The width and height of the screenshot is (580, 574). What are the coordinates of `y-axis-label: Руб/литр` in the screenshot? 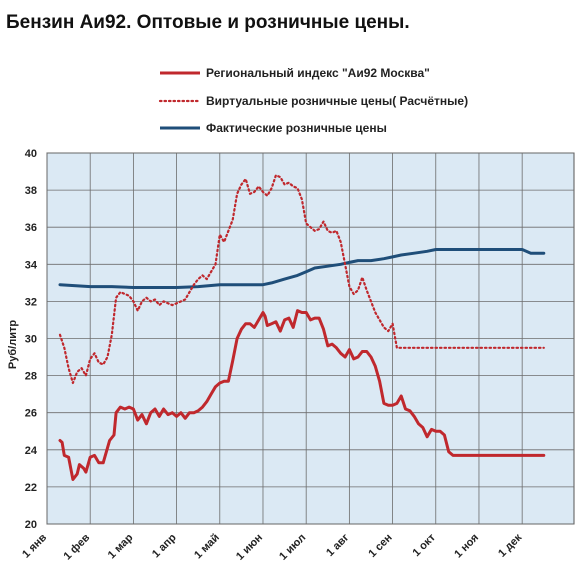 It's located at (13, 344).